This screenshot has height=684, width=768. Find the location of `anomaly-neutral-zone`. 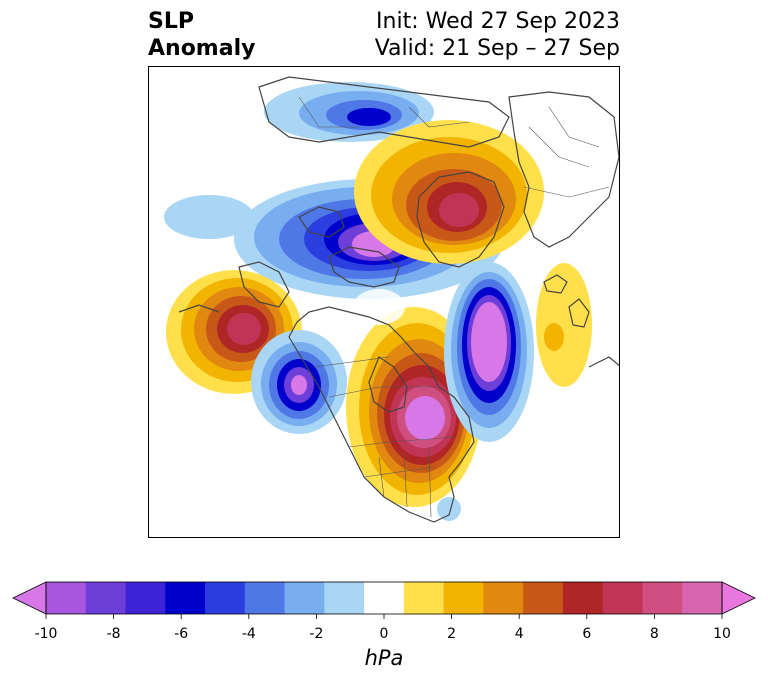

anomaly-neutral-zone is located at coordinates (379, 307).